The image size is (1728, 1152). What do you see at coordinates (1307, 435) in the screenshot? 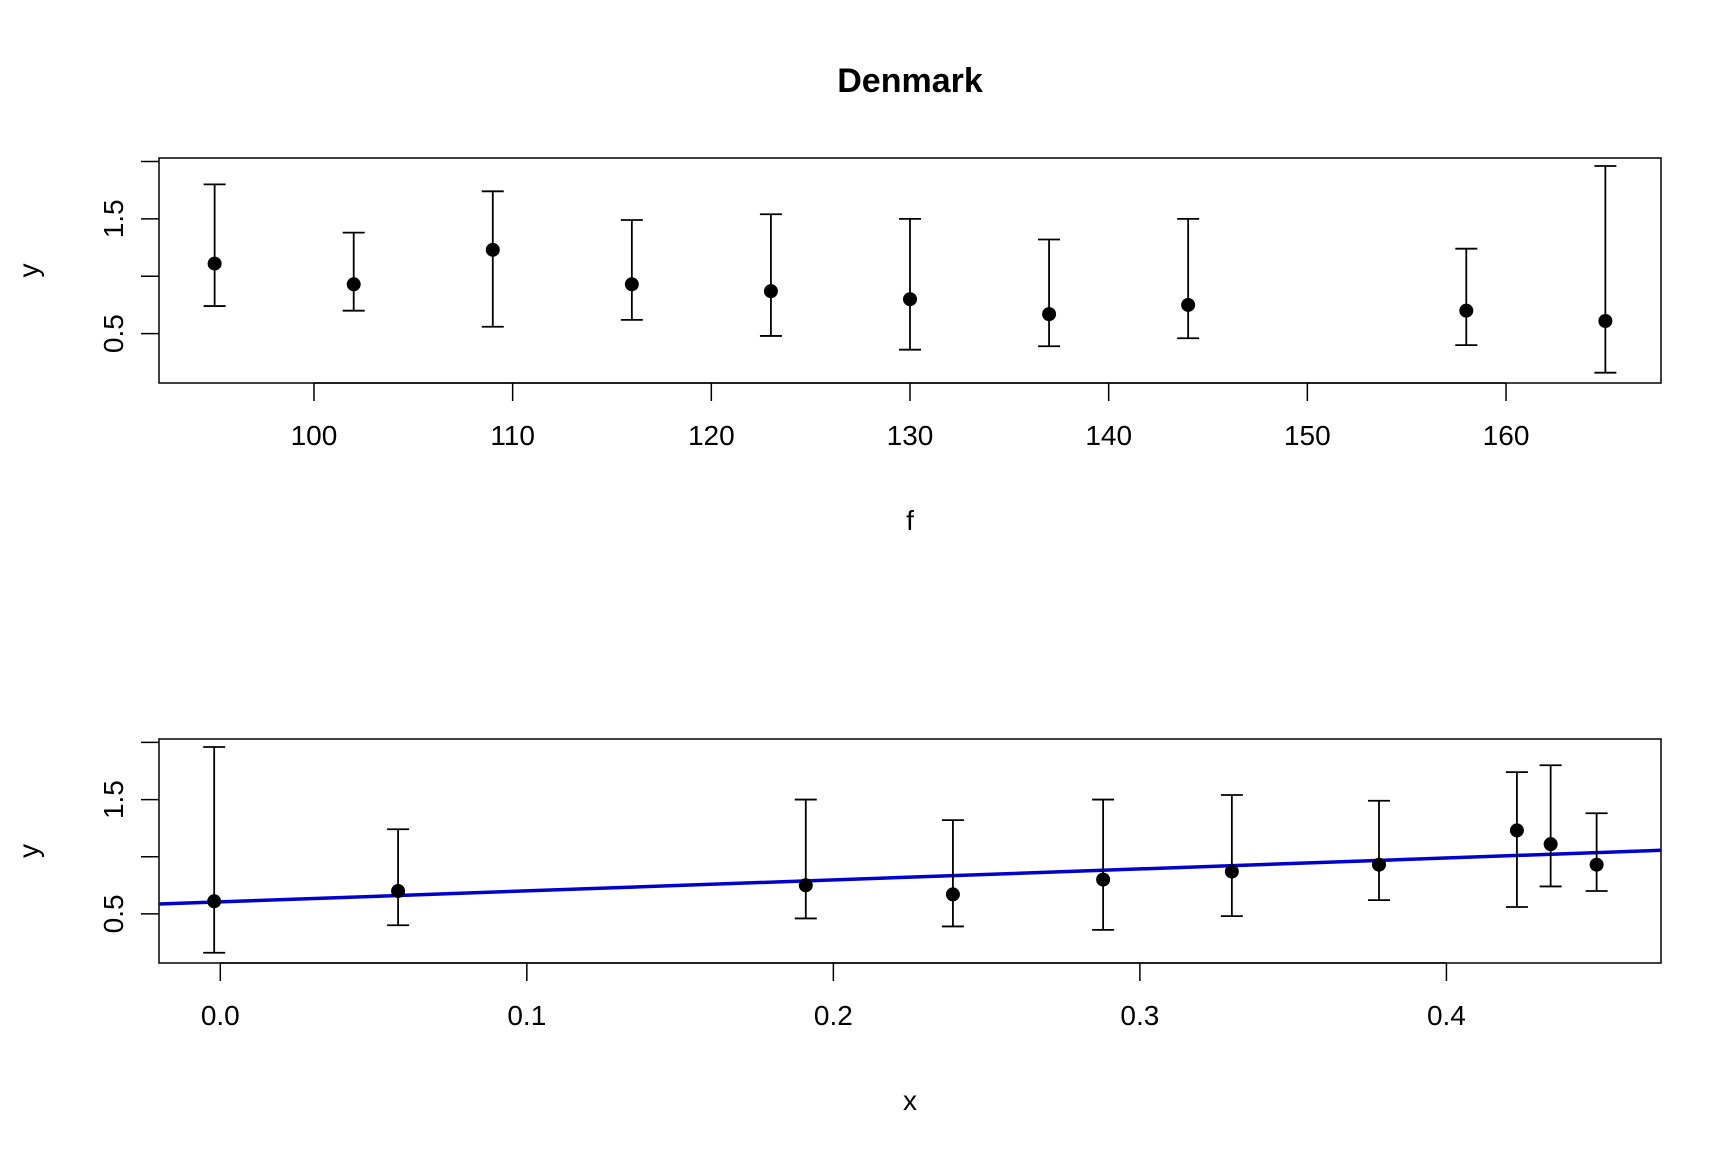
I see `top-x-tick-label: 150` at bounding box center [1307, 435].